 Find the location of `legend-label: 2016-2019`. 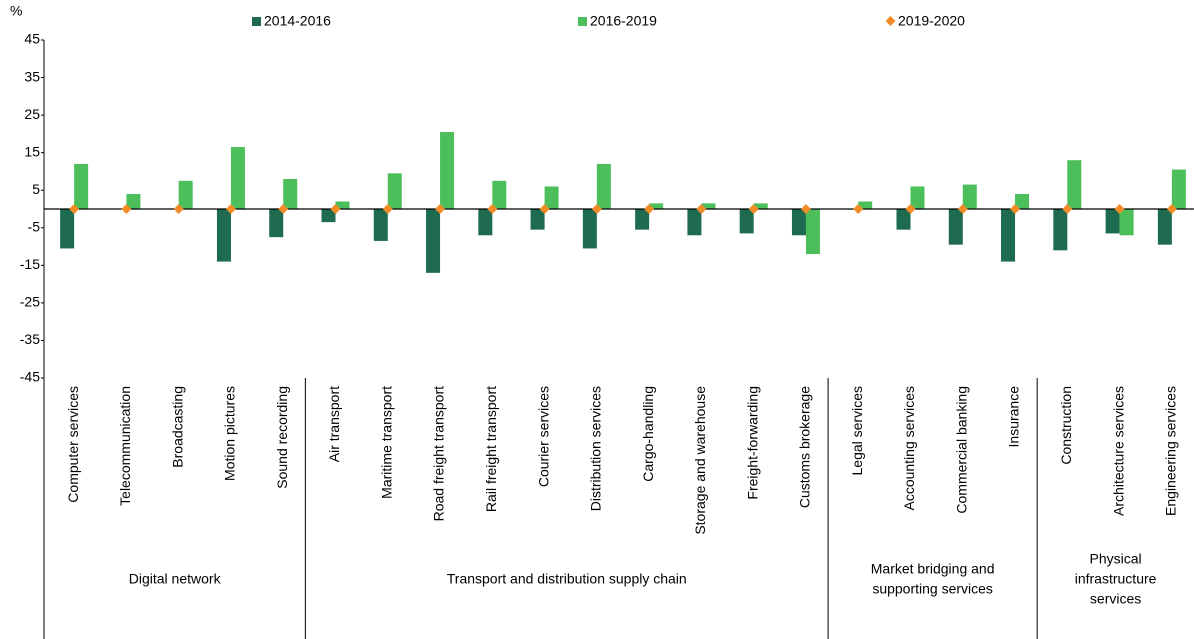

legend-label: 2016-2019 is located at coordinates (623, 21).